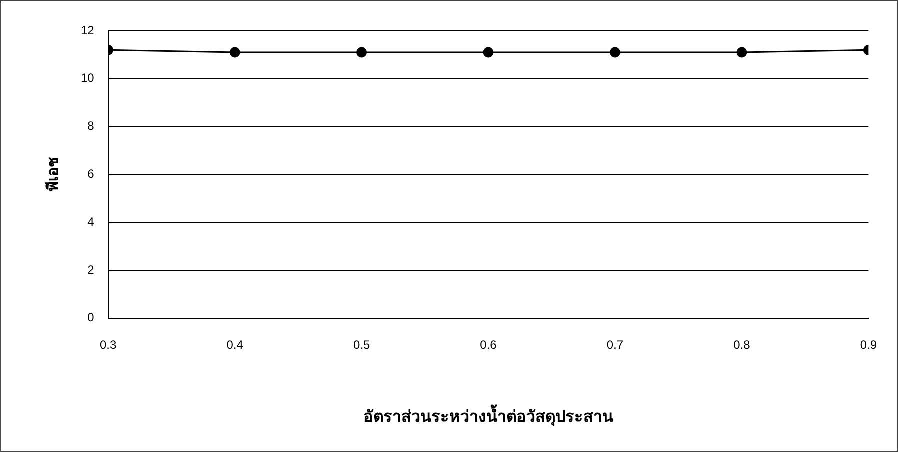 This screenshot has height=452, width=898. Describe the element at coordinates (91, 174) in the screenshot. I see `y-tick-label: 6` at that location.